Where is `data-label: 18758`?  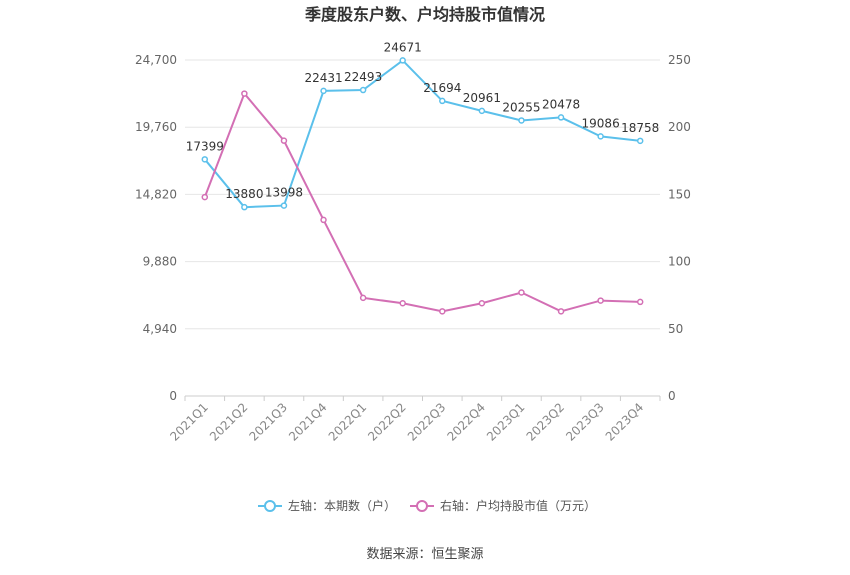
data-label: 18758 is located at coordinates (640, 128).